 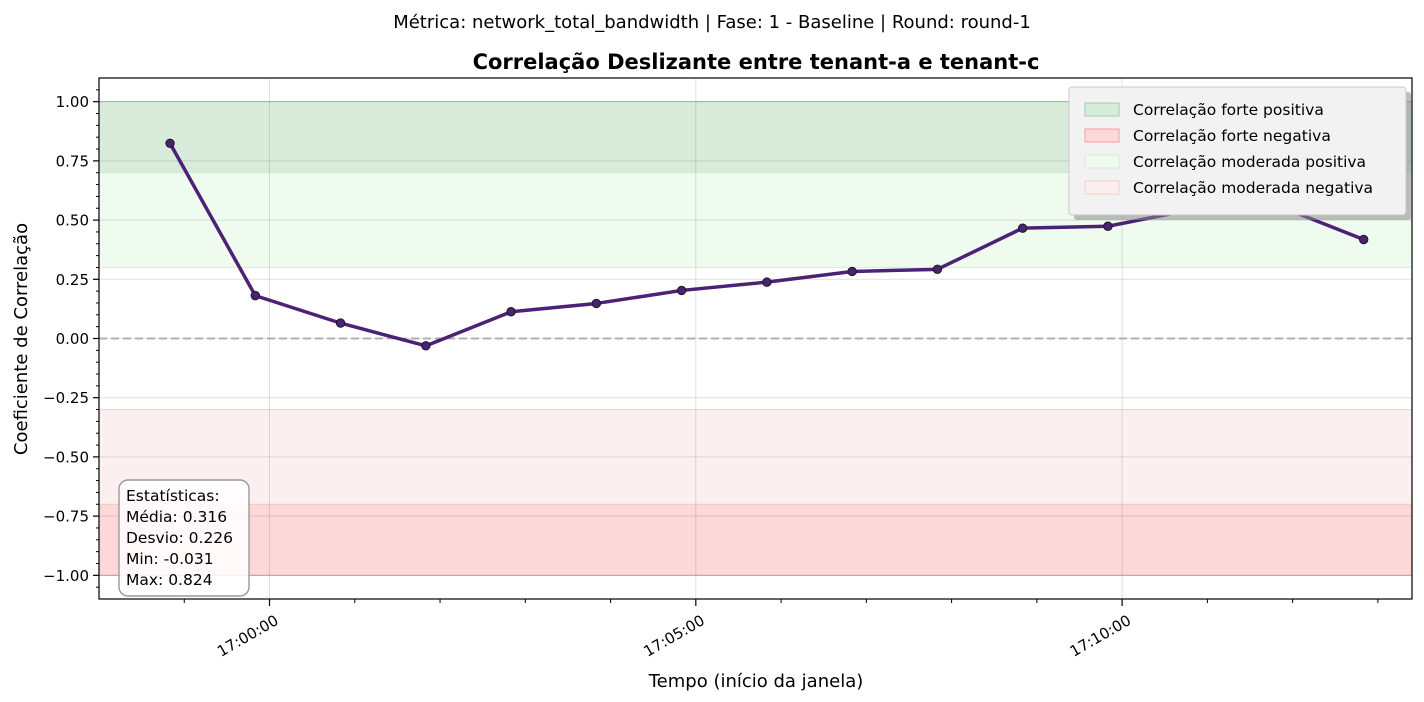 What do you see at coordinates (66, 398) in the screenshot?
I see `y-tick-label-3: −0.25` at bounding box center [66, 398].